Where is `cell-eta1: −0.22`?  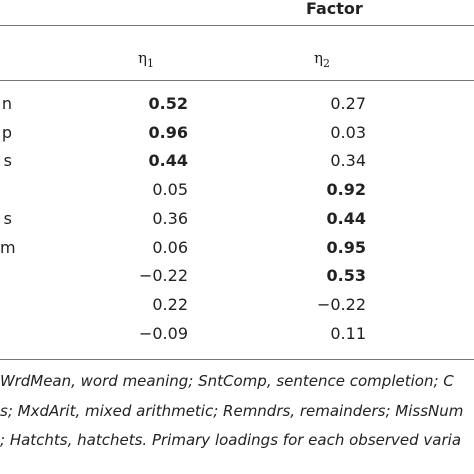 cell-eta1: −0.22 is located at coordinates (163, 275).